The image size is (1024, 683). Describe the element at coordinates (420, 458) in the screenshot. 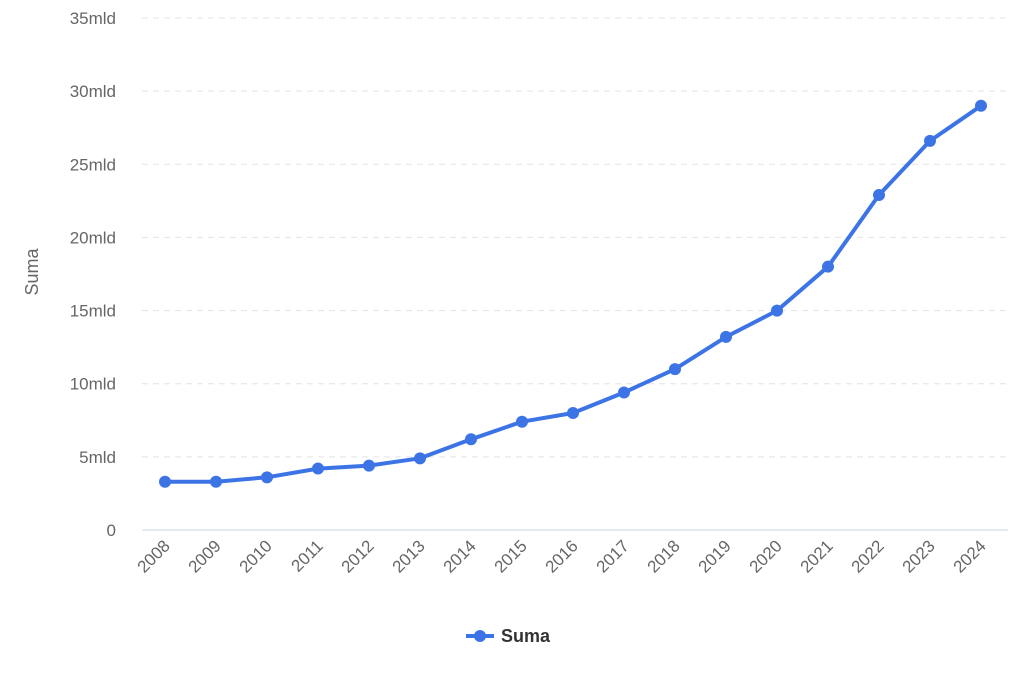

I see `data-point-2013` at that location.